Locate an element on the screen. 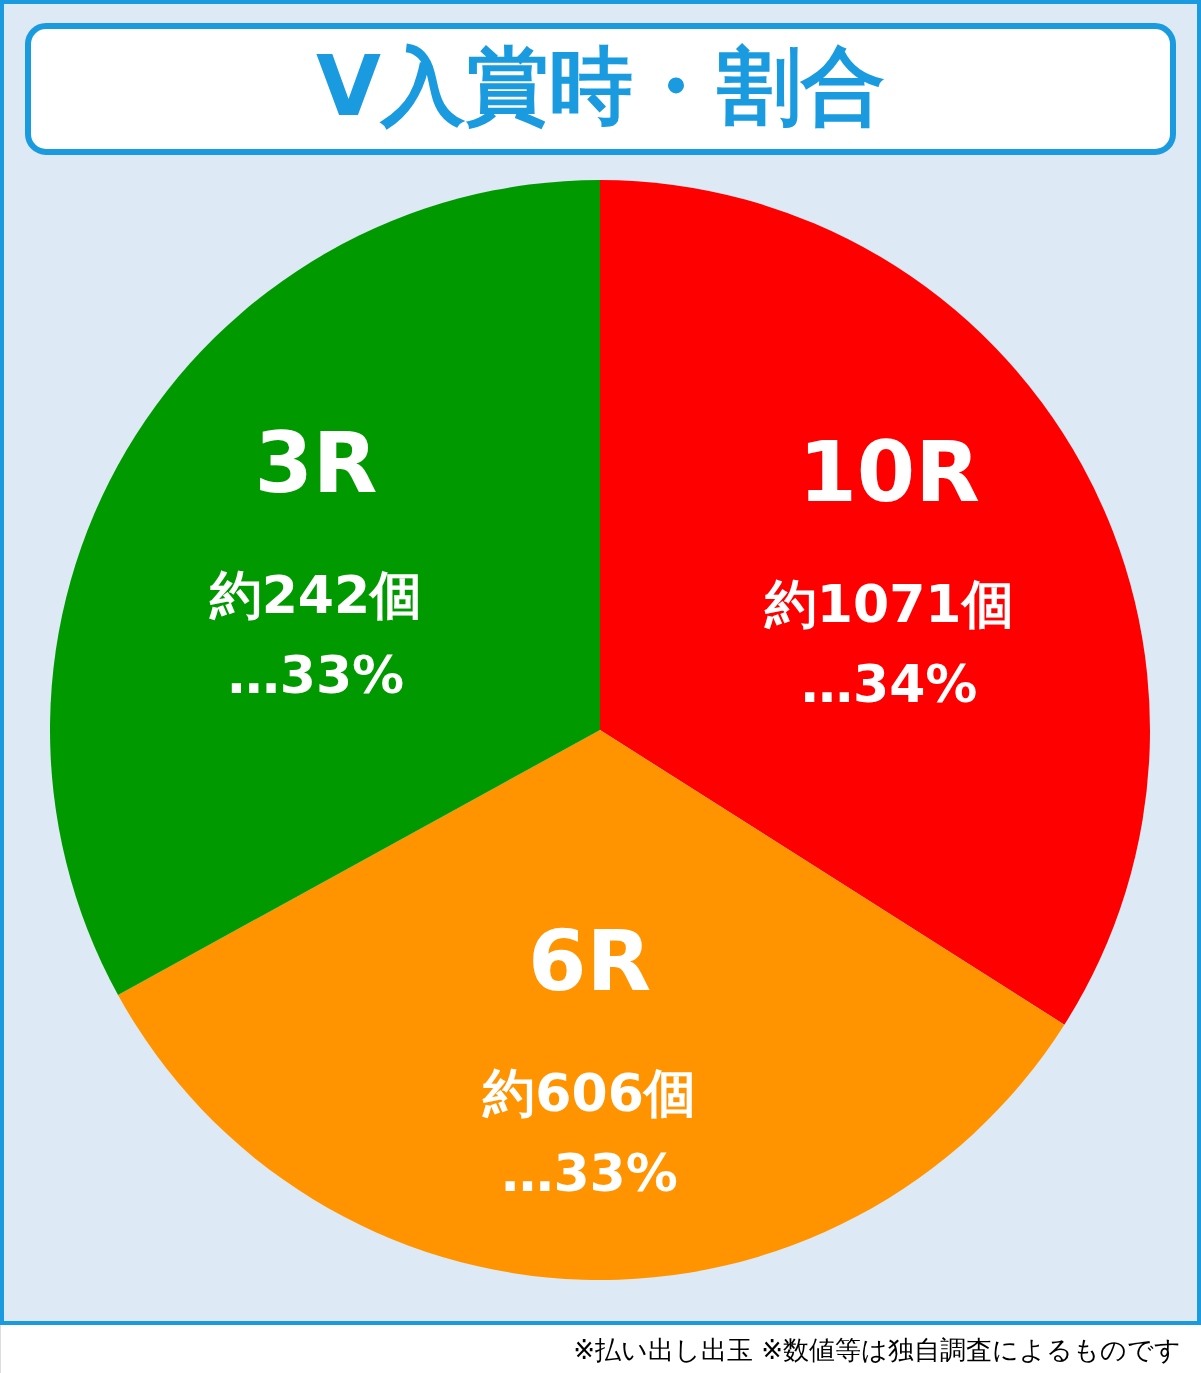 Image resolution: width=1201 pixels, height=1373 pixels. chart-title: V入賞時・割合 is located at coordinates (600, 86).